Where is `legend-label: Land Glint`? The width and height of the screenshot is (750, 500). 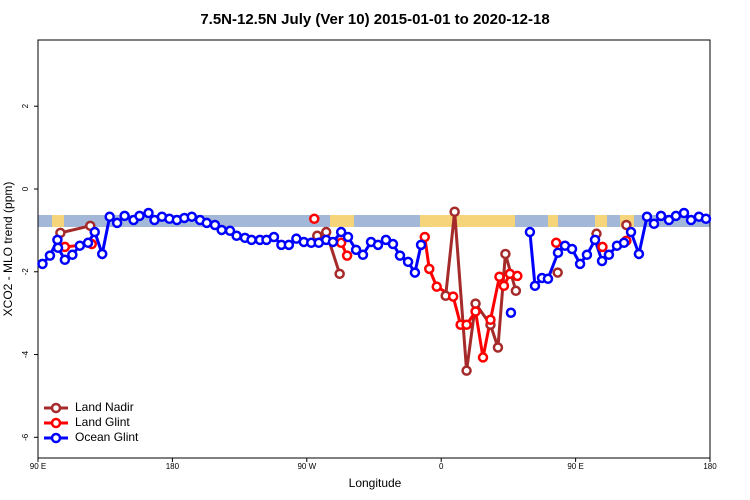
legend-label: Land Glint is located at coordinates (102, 422).